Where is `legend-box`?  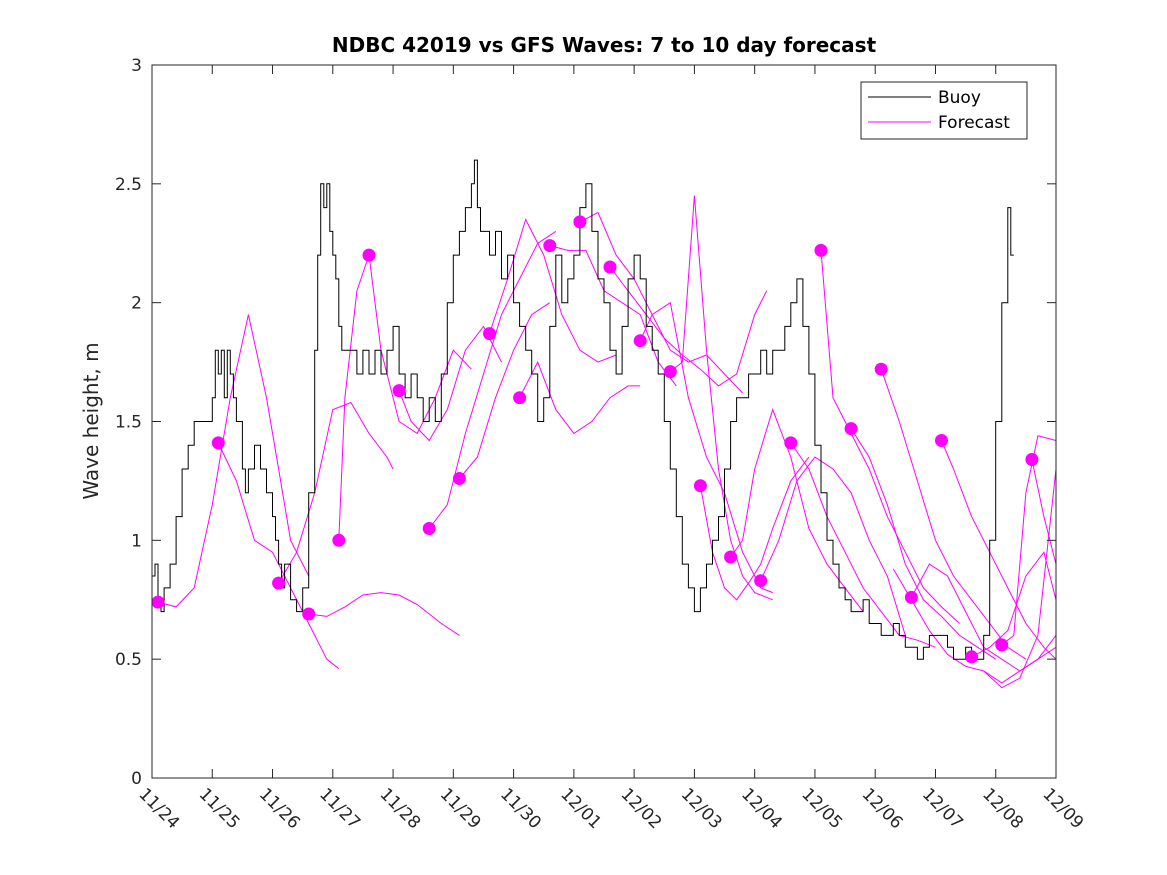 legend-box is located at coordinates (944, 110).